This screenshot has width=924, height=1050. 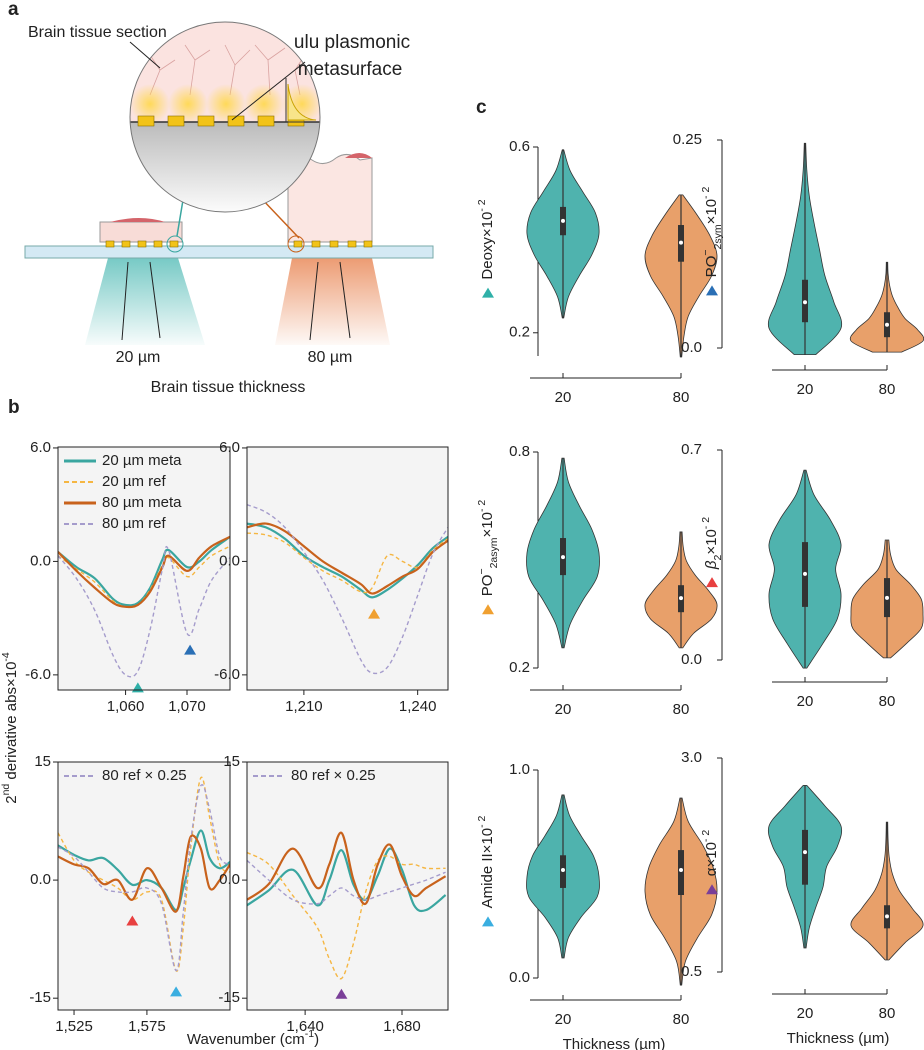 I want to click on legend-label: 80 µm ref, so click(x=134, y=523).